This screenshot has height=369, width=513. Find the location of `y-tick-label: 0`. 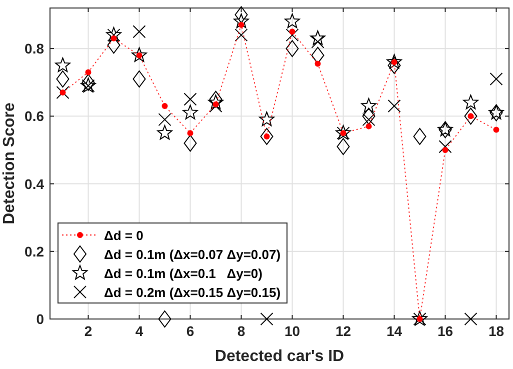

y-tick-label: 0 is located at coordinates (40, 319).